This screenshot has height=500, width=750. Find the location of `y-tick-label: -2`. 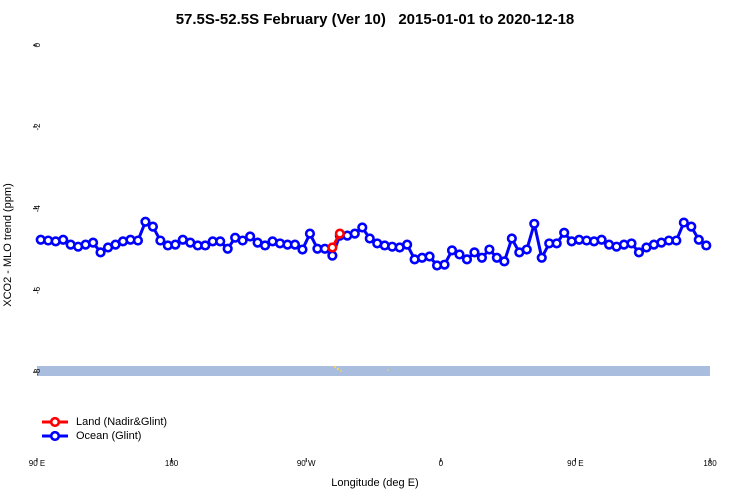

y-tick-label: -2 is located at coordinates (37, 127).